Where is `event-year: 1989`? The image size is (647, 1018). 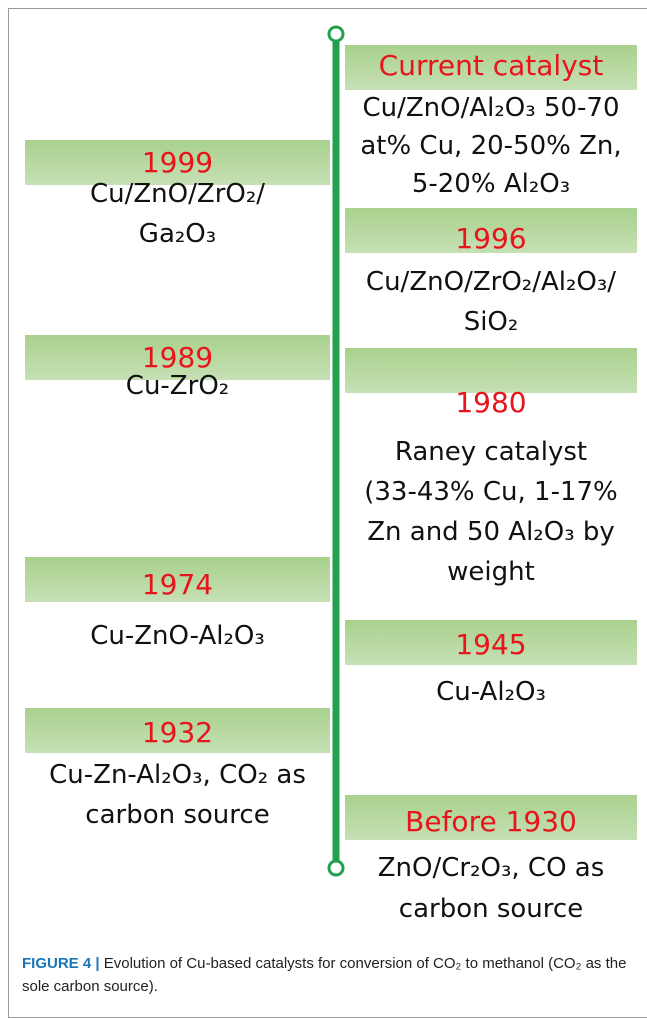
event-year: 1989 is located at coordinates (177, 357).